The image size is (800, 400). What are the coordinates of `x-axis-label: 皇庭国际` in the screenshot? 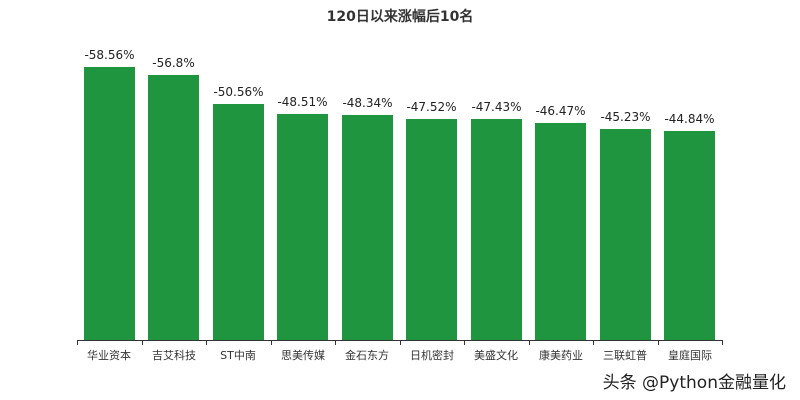 It's located at (690, 355).